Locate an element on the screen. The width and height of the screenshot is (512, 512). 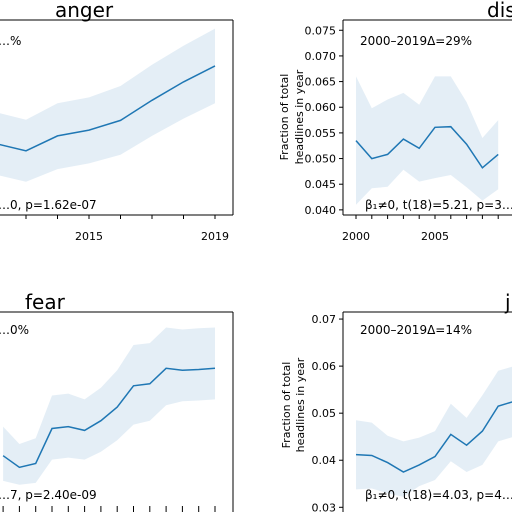
y-tick-label: 0.040 is located at coordinates (321, 210).